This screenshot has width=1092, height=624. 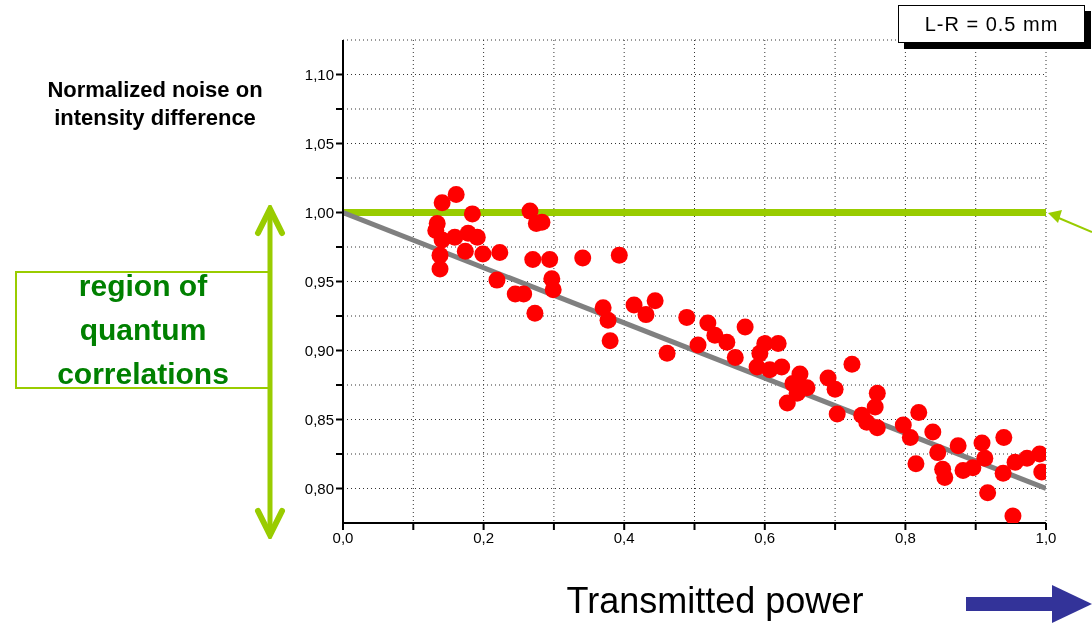 I want to click on y-tick-label: 0,80, so click(x=319, y=488).